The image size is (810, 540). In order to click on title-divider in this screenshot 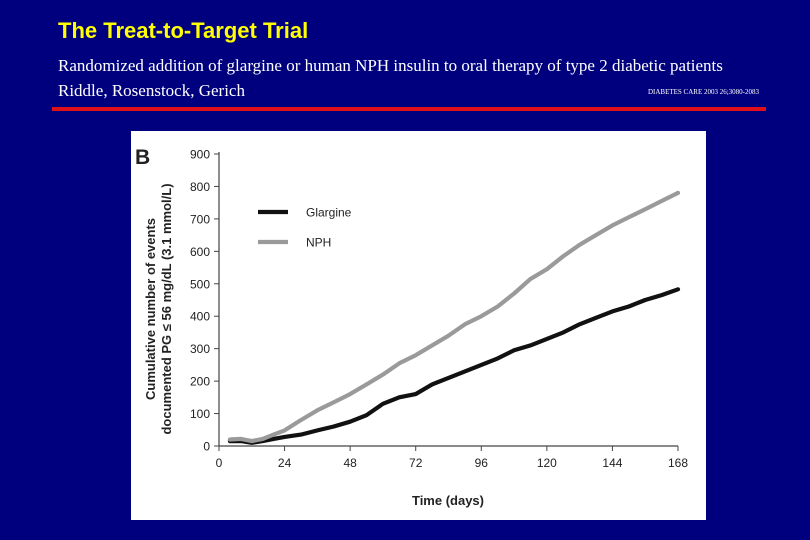, I will do `click(409, 109)`.